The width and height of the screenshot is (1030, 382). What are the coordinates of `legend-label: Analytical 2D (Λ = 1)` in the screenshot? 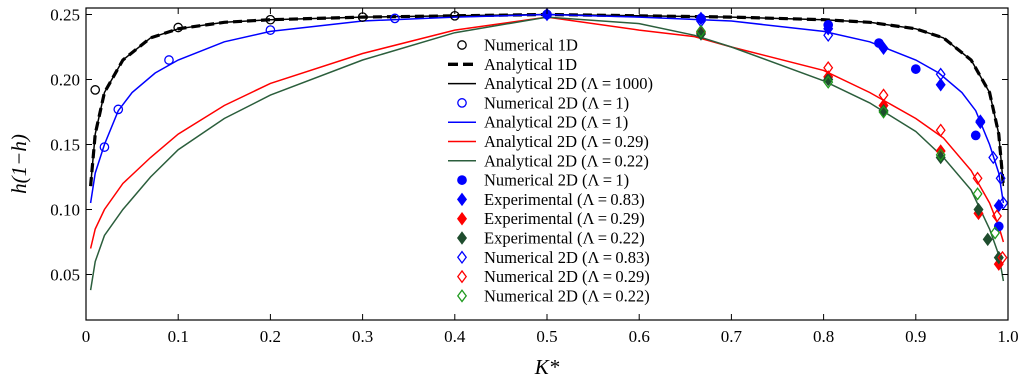 It's located at (556, 122).